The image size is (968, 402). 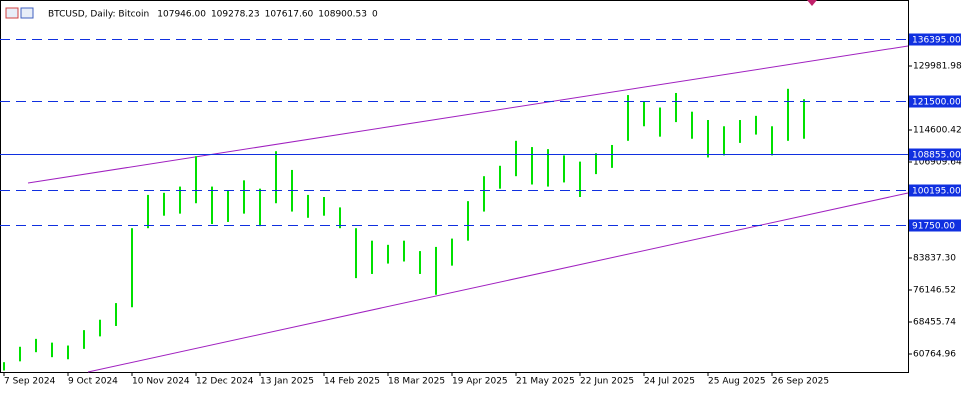 I want to click on level-label: 91750.00, so click(x=933, y=227).